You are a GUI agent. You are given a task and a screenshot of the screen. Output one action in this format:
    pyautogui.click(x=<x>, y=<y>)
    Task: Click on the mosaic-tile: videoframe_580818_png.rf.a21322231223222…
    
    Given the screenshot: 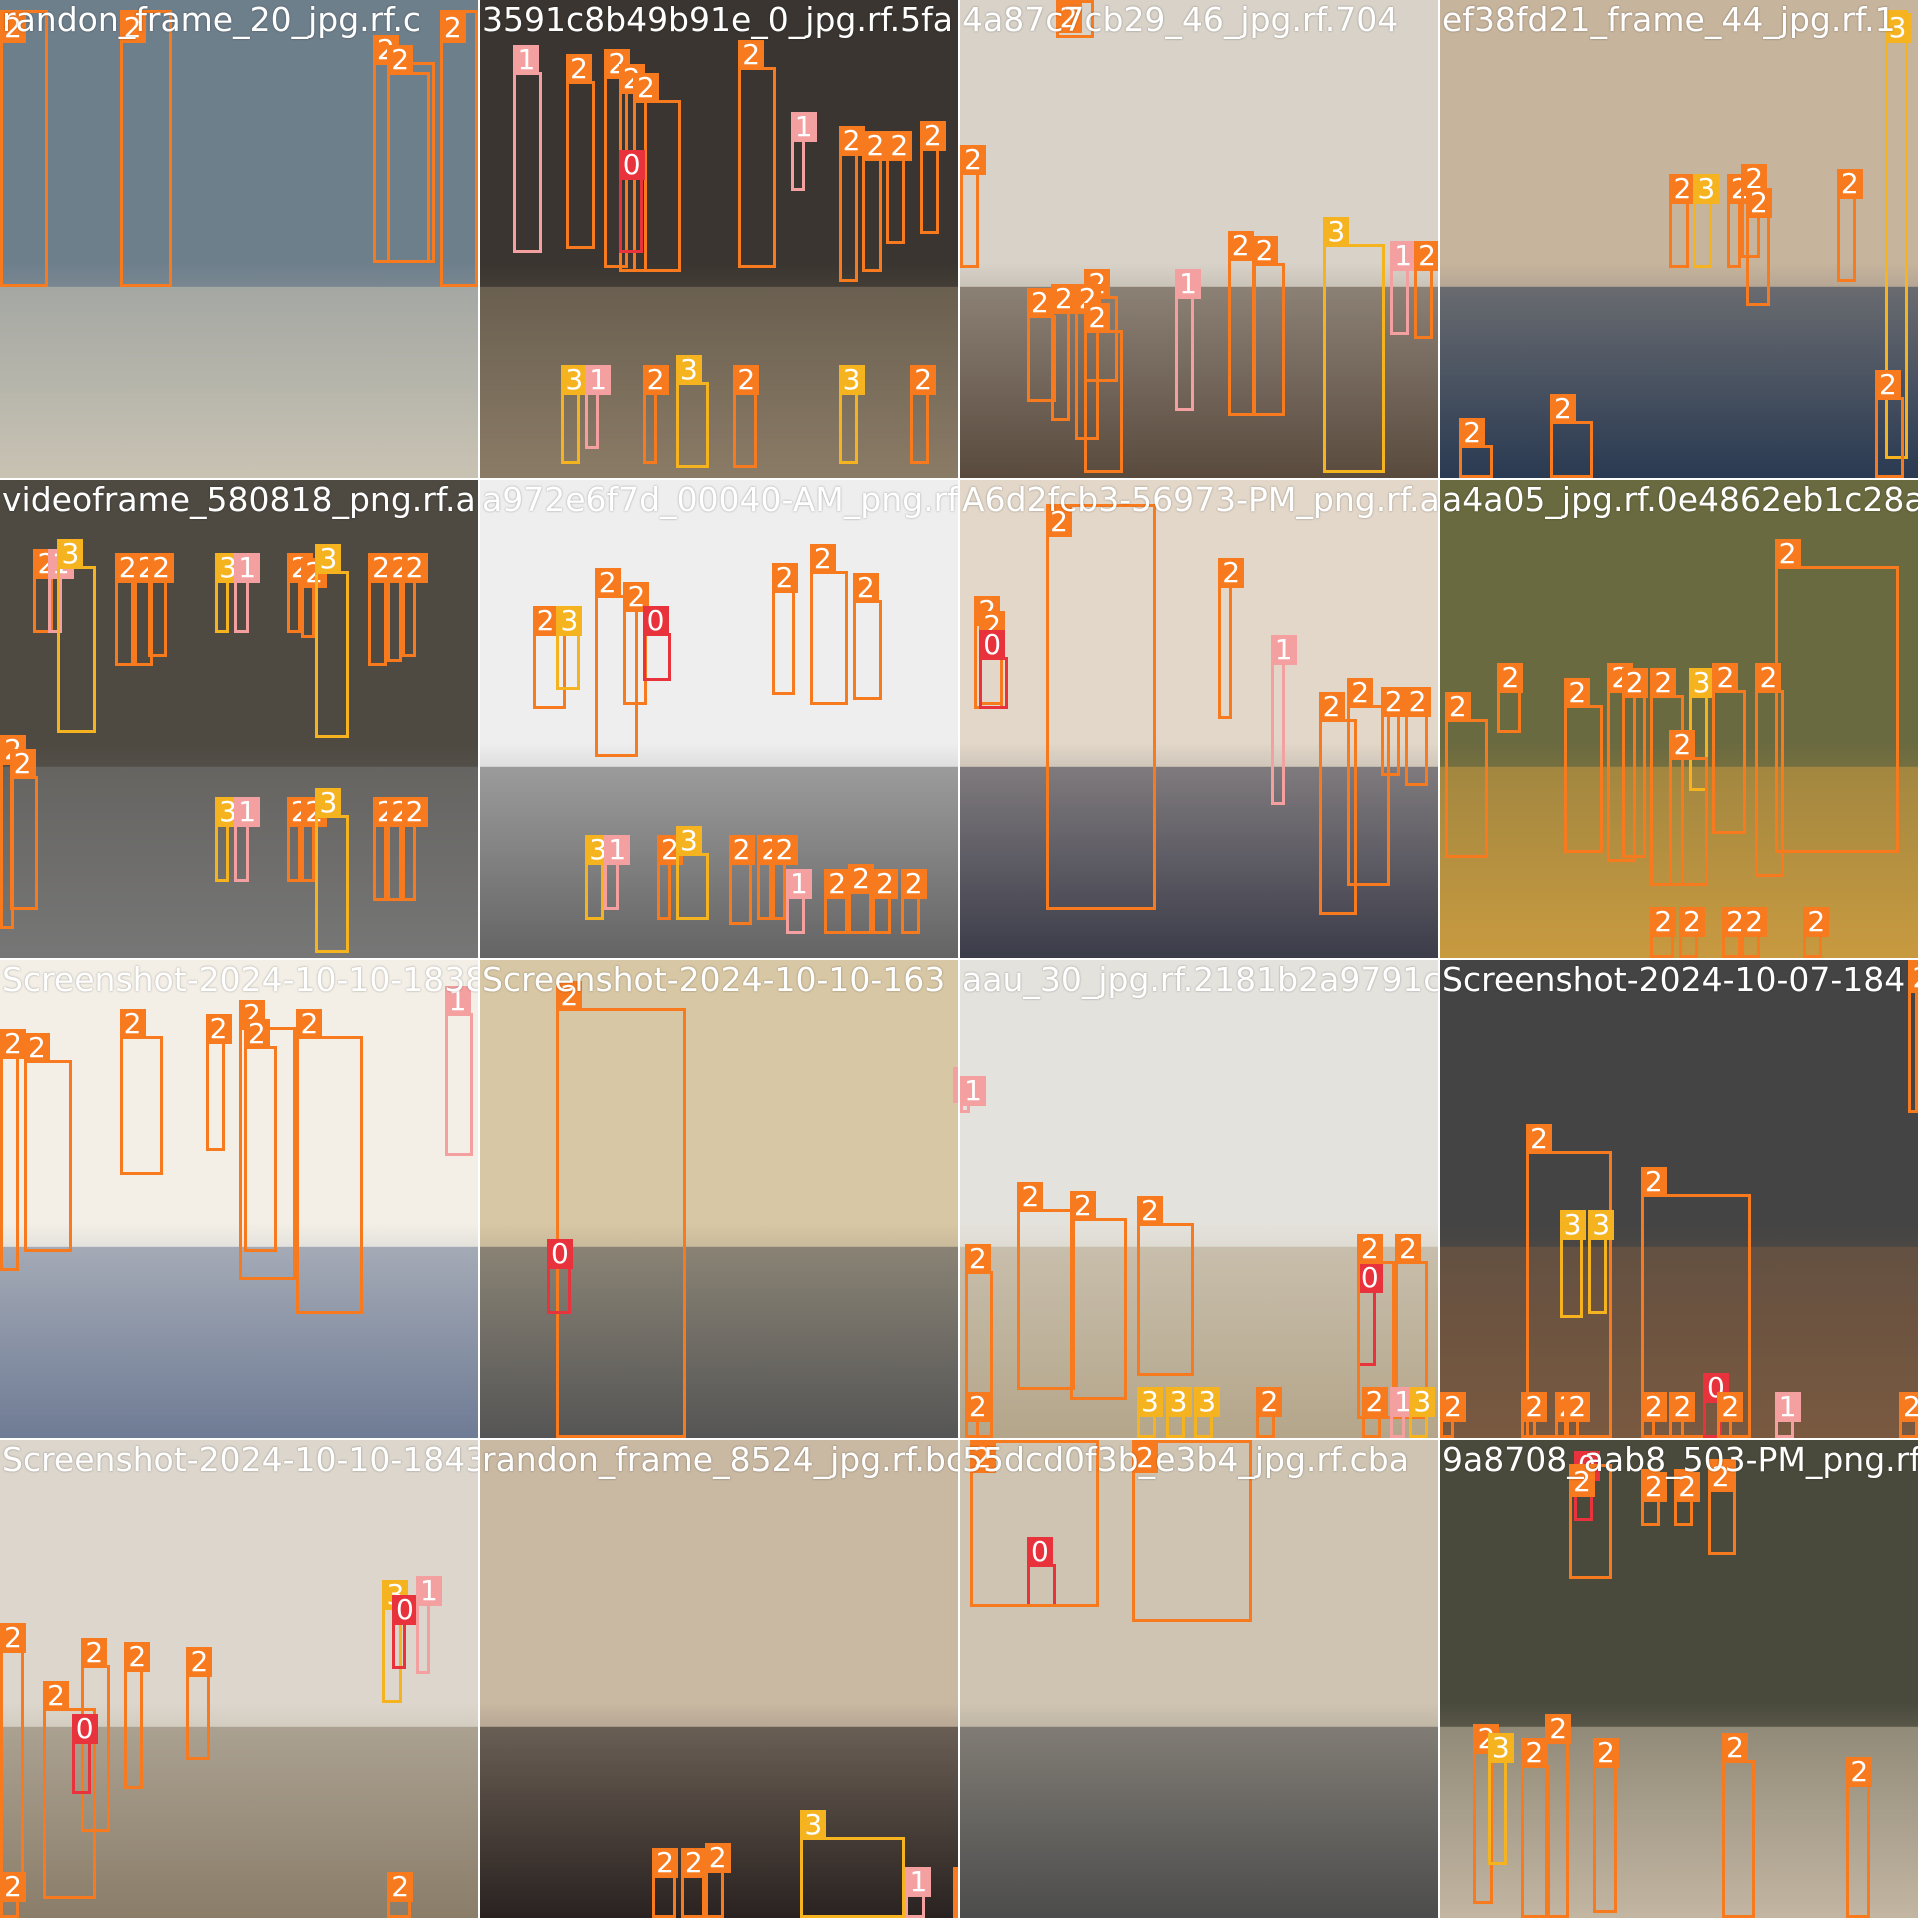 What is the action you would take?
    pyautogui.click(x=240, y=720)
    